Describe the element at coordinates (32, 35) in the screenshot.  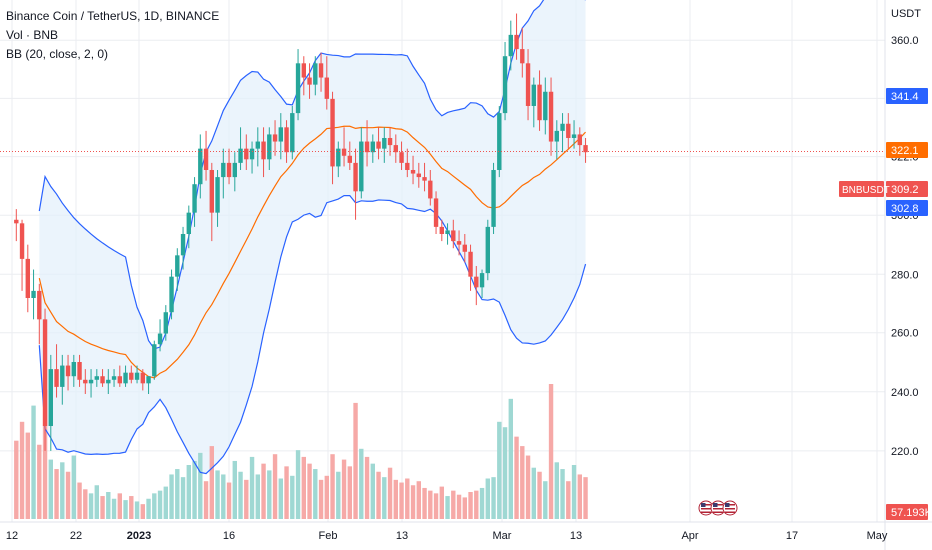
I see `volume-indicator-label: Vol · BNB` at that location.